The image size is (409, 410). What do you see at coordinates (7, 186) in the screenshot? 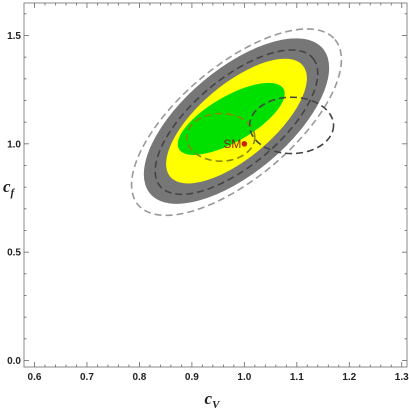
I see `y-axis-label-main: c` at bounding box center [7, 186].